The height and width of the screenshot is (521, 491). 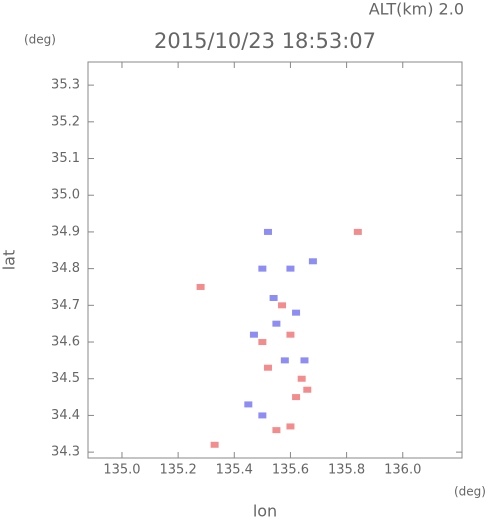 I want to click on x-axis-label: lon, so click(x=265, y=511).